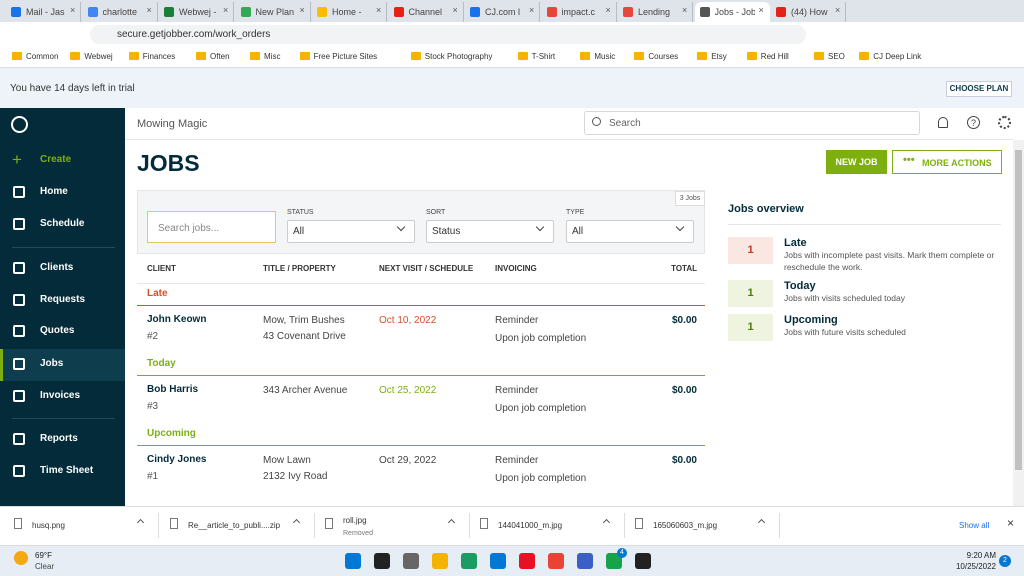 This screenshot has width=1024, height=576. Describe the element at coordinates (974, 525) in the screenshot. I see `show-all: Show all` at that location.